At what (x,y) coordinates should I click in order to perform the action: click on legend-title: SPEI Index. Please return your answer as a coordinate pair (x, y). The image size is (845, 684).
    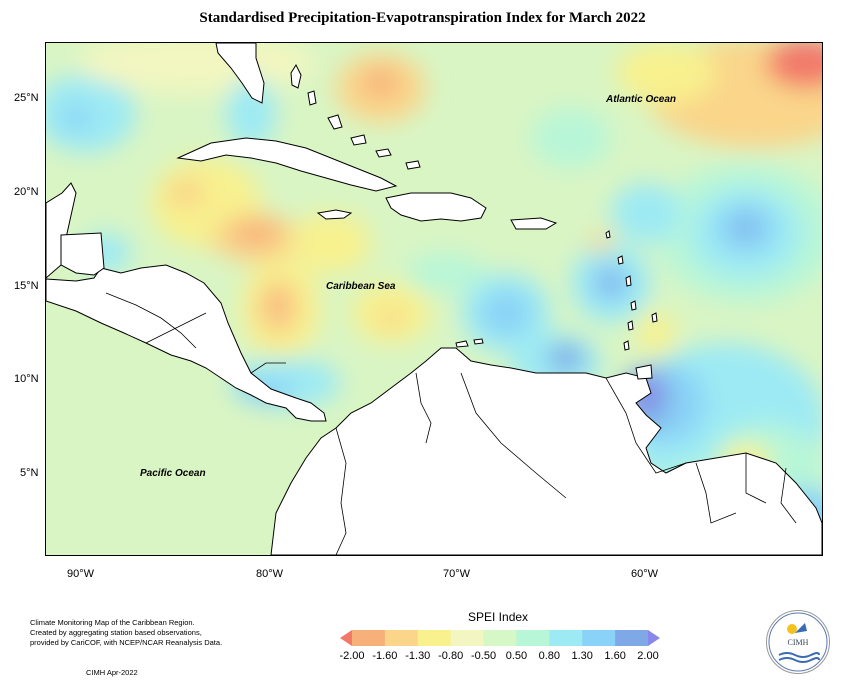
    Looking at the image, I should click on (498, 617).